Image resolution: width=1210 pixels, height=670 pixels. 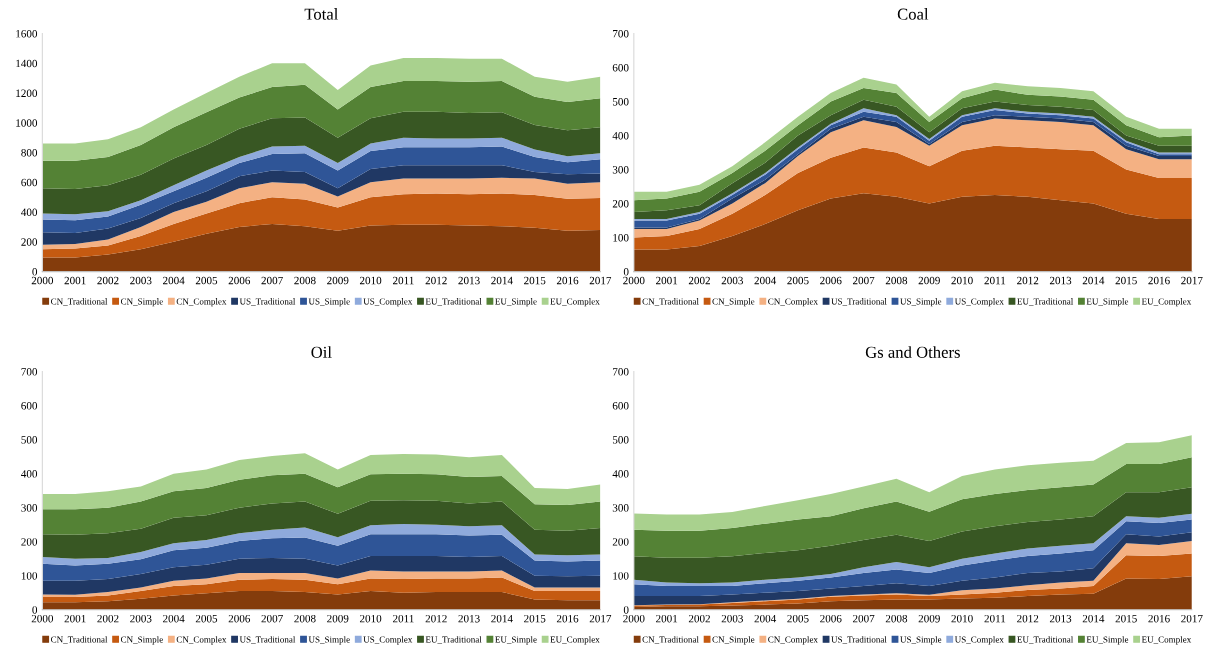 What do you see at coordinates (575, 302) in the screenshot?
I see `legend-label: EU_Complex` at bounding box center [575, 302].